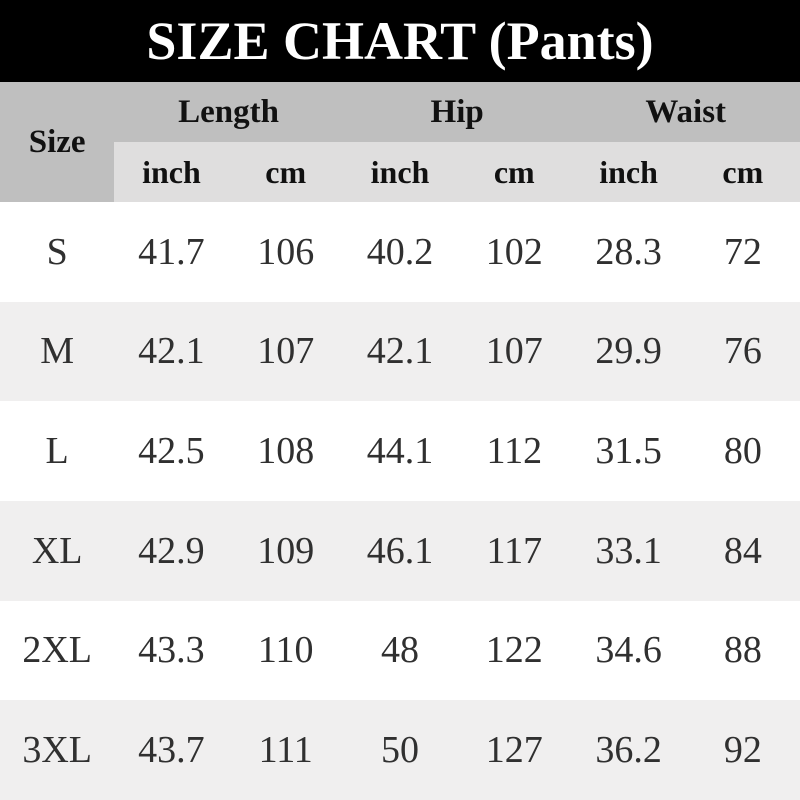  What do you see at coordinates (57, 750) in the screenshot?
I see `size-cell: 3XL` at bounding box center [57, 750].